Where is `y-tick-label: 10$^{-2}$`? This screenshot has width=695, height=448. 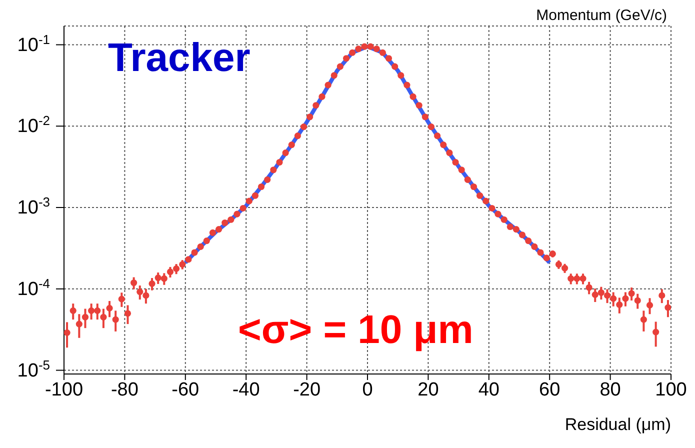
y-tick-label: 10$^{-2}$ is located at coordinates (33, 125).